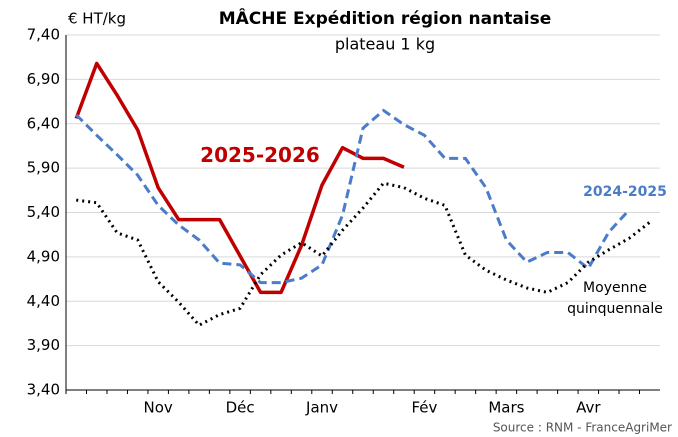 This screenshot has width=678, height=437. I want to click on series-label: 2024-2025, so click(625, 192).